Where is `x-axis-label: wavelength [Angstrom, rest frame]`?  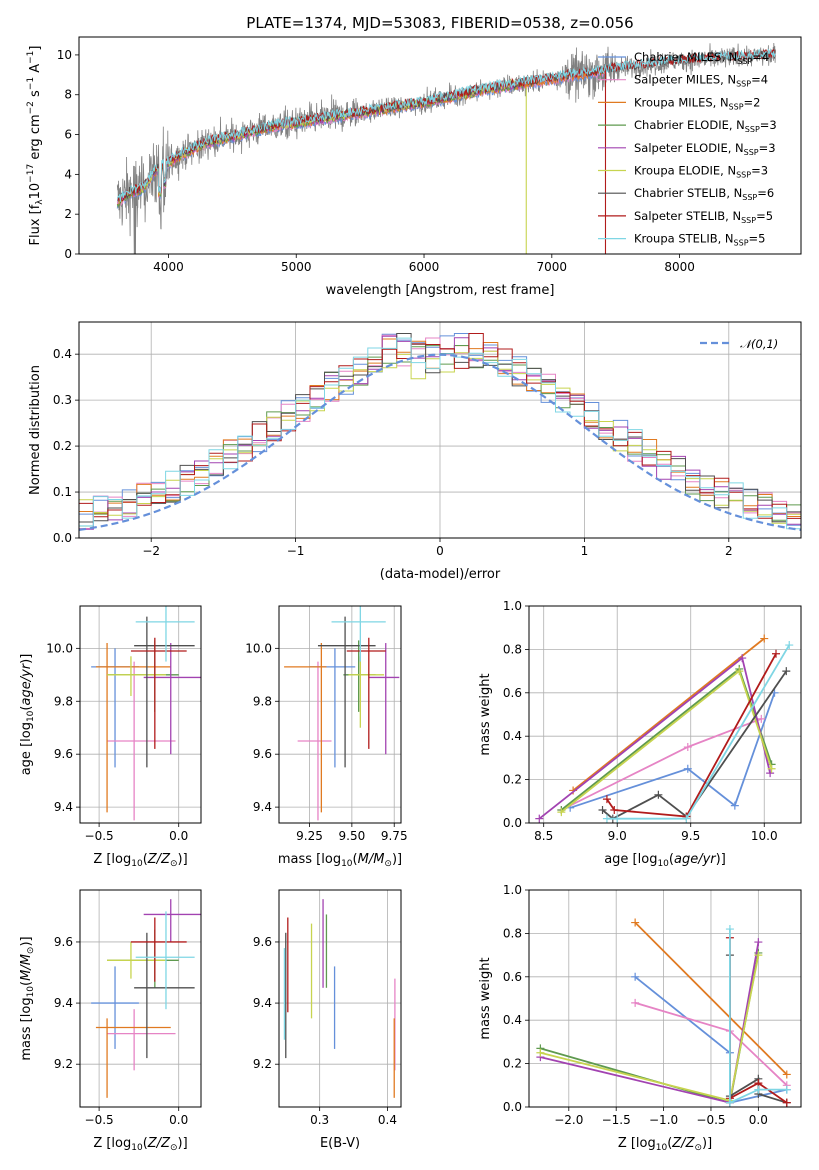 x-axis-label: wavelength [Angstrom, rest frame] is located at coordinates (440, 290).